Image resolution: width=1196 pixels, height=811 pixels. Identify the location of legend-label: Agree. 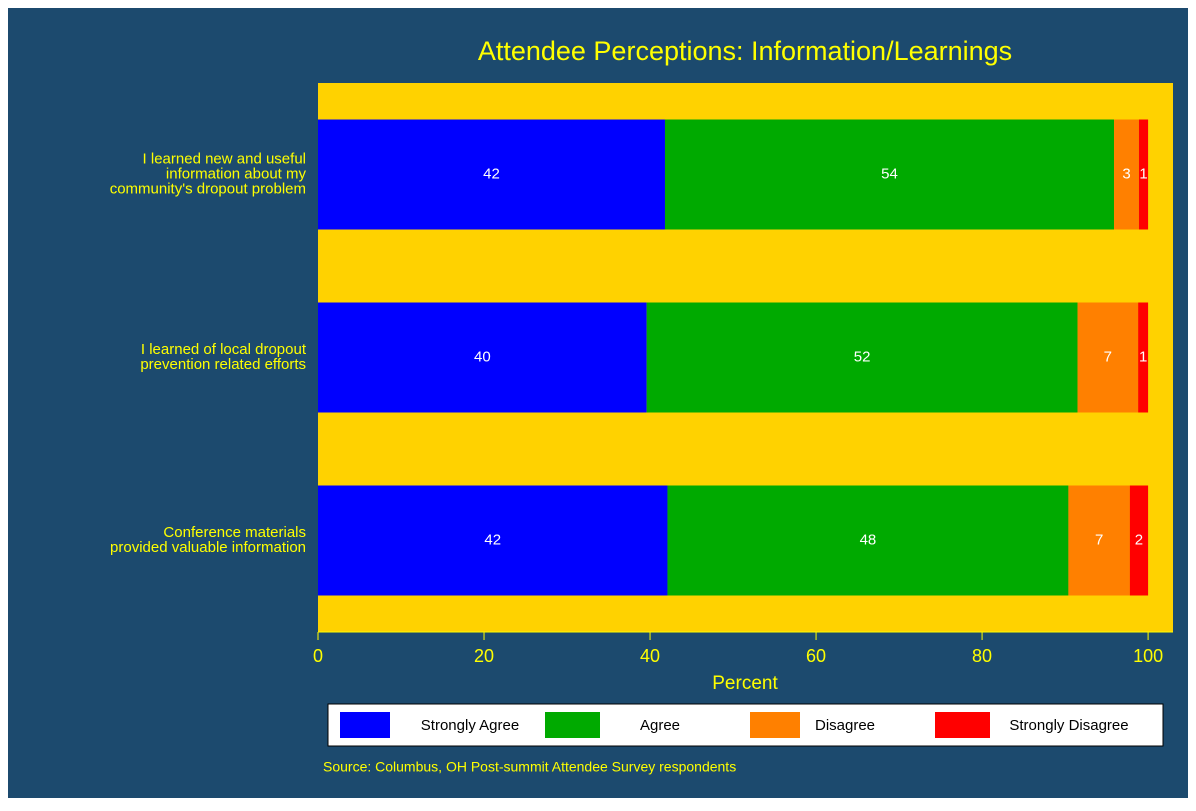
(660, 725).